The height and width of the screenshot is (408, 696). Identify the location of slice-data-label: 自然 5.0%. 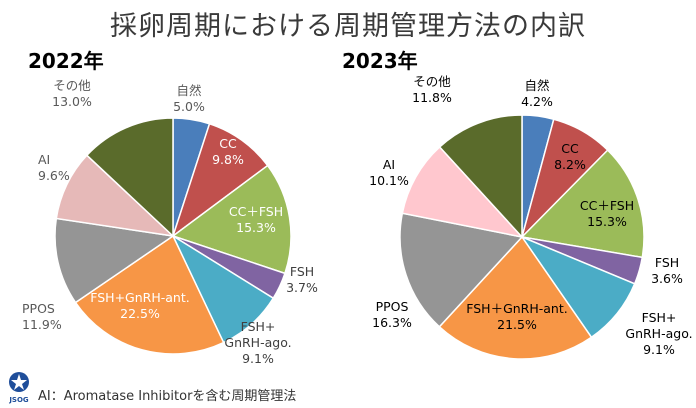
(189, 98).